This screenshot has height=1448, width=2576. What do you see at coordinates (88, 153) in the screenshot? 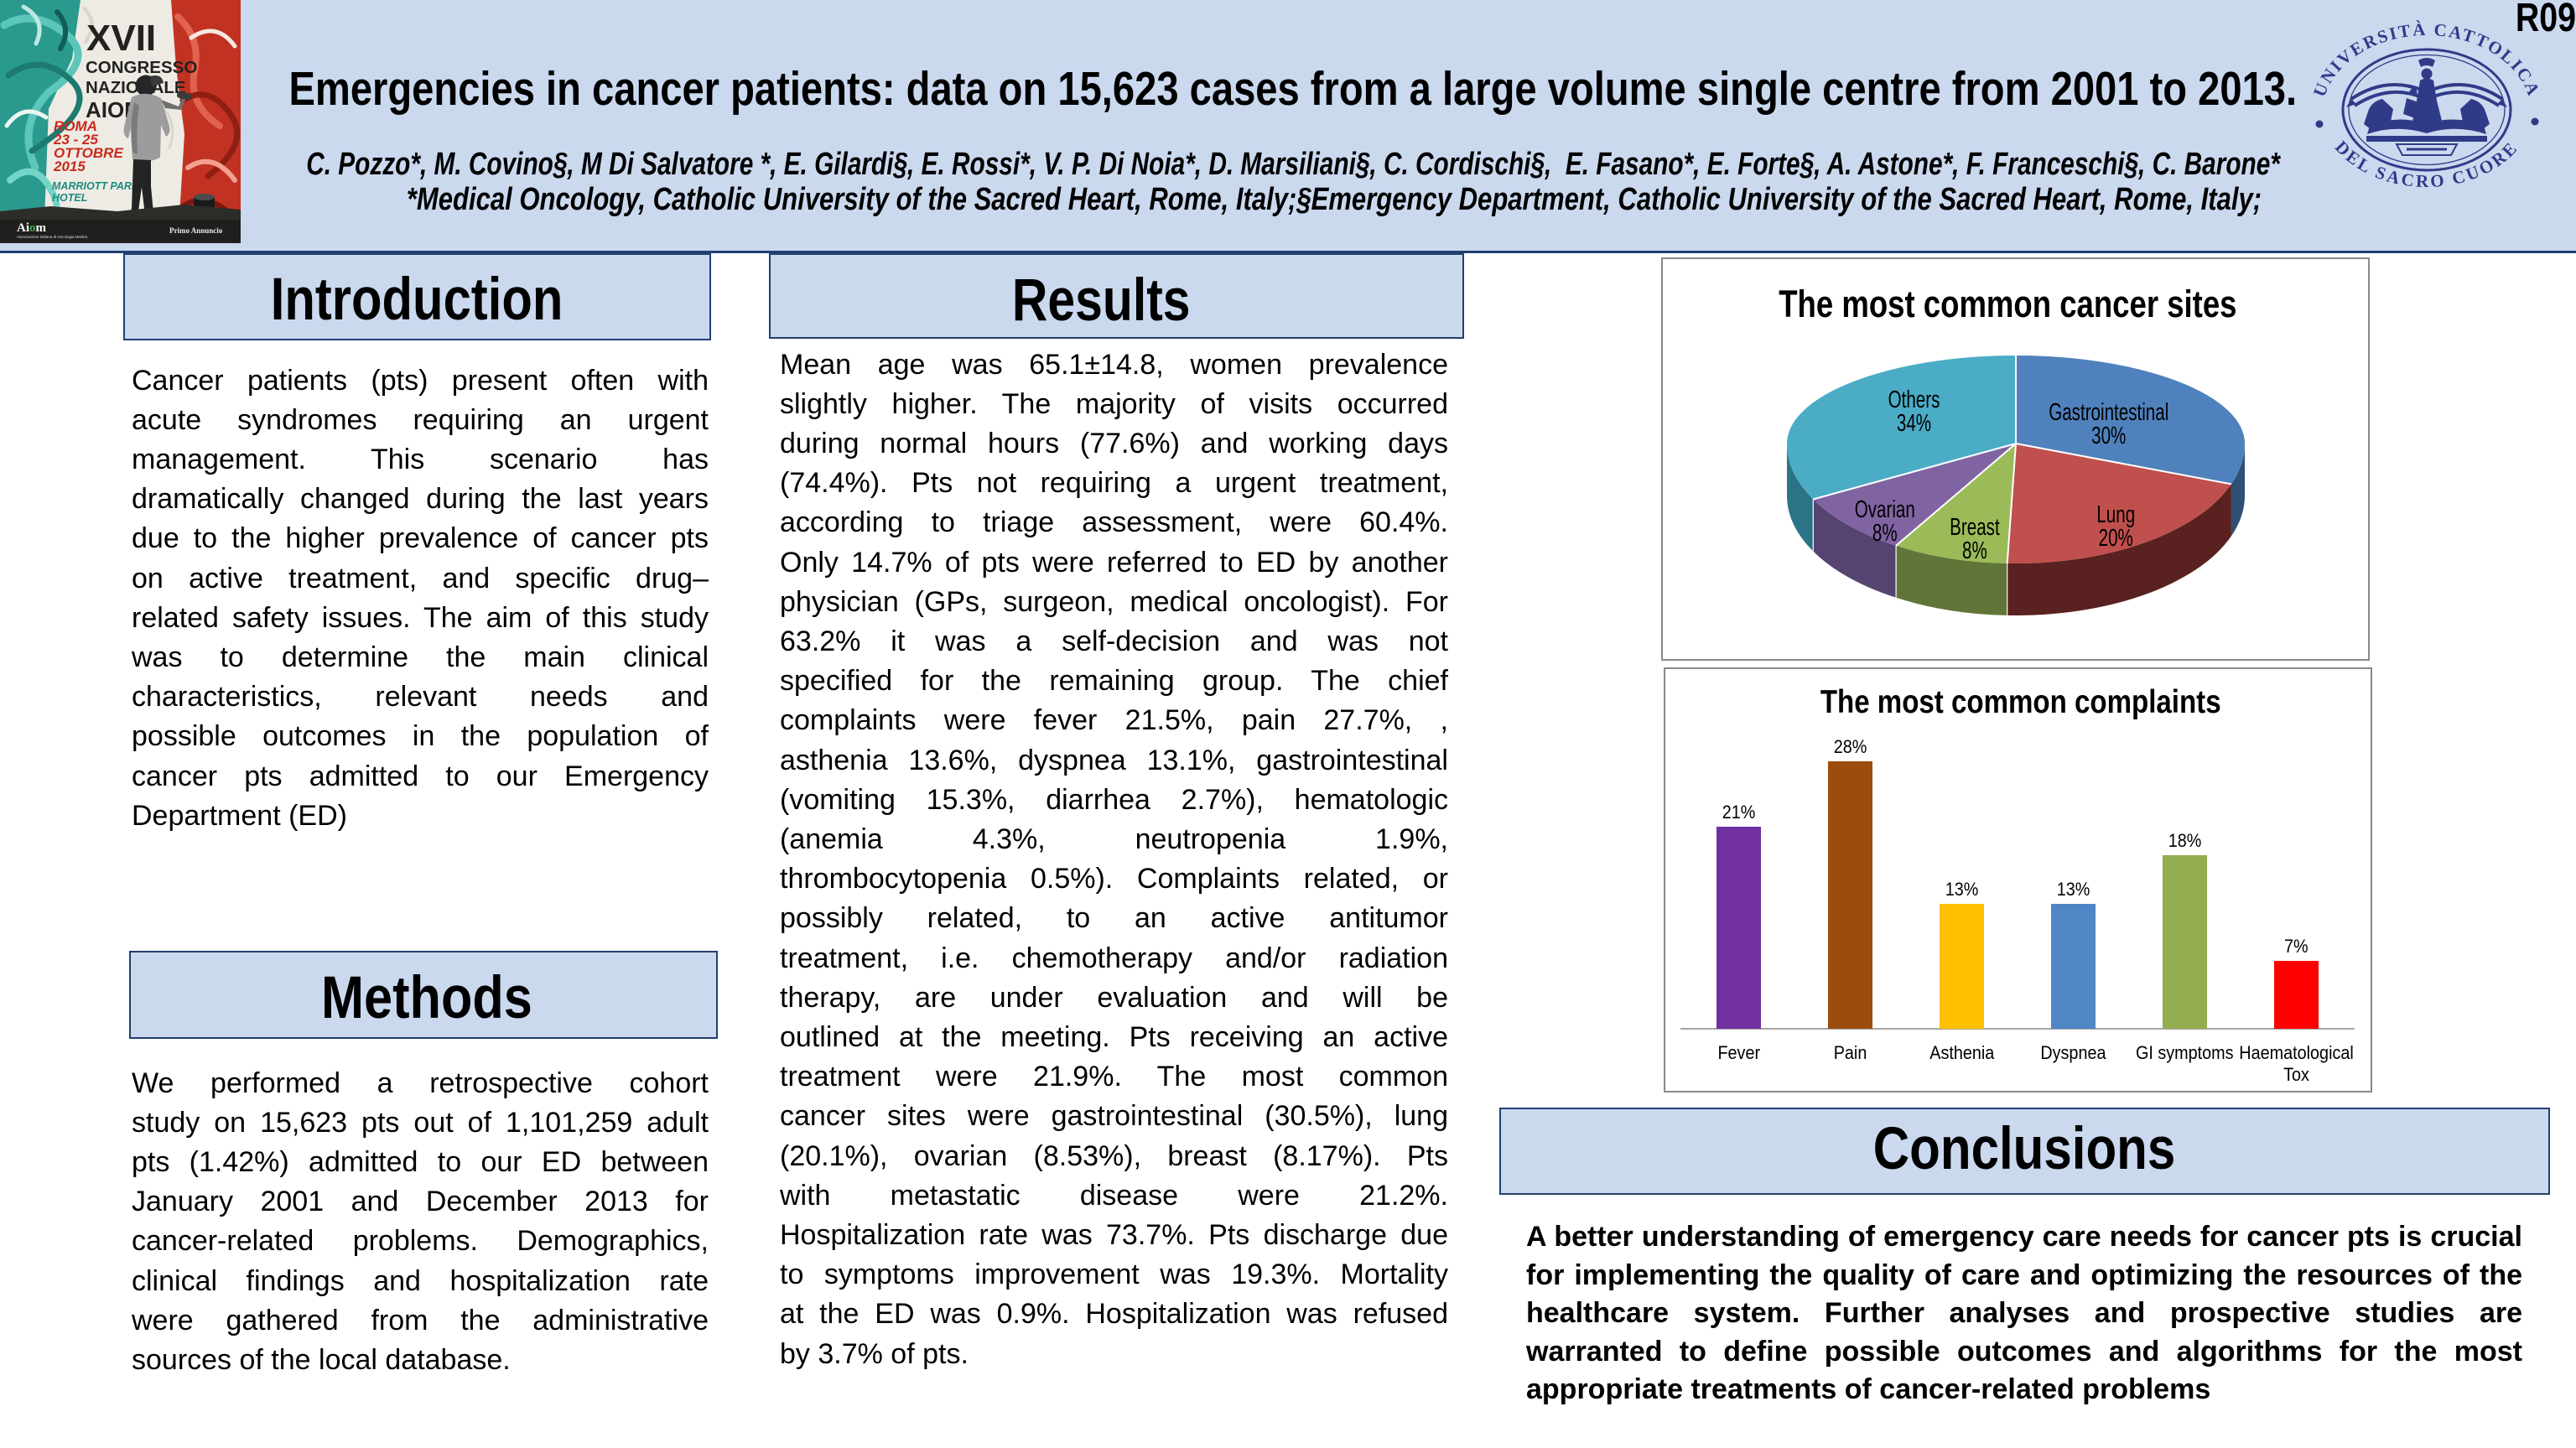
I see `svg-text: OTTOBRE` at bounding box center [88, 153].